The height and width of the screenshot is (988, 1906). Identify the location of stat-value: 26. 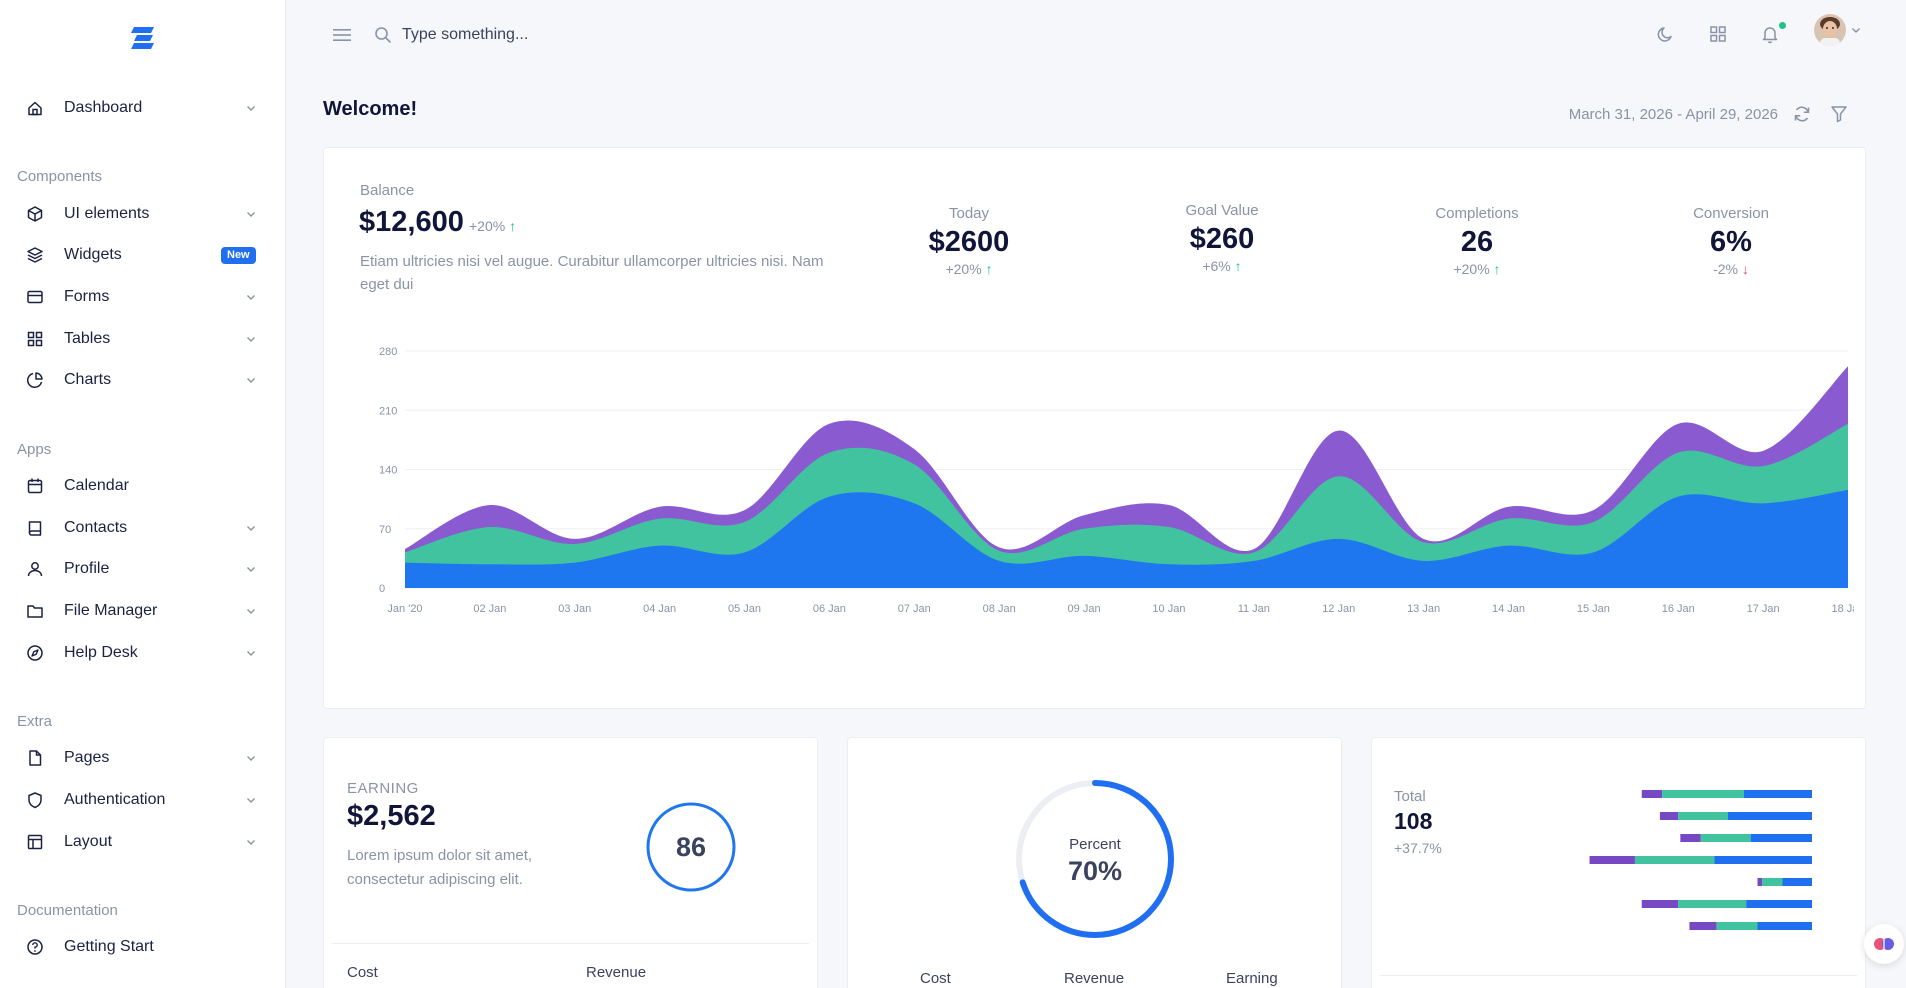
(1477, 242).